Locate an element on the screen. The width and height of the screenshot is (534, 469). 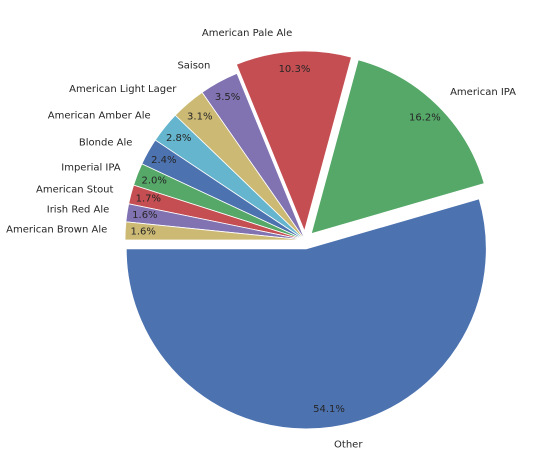
pct-label-american-stout: 1.7% is located at coordinates (148, 198).